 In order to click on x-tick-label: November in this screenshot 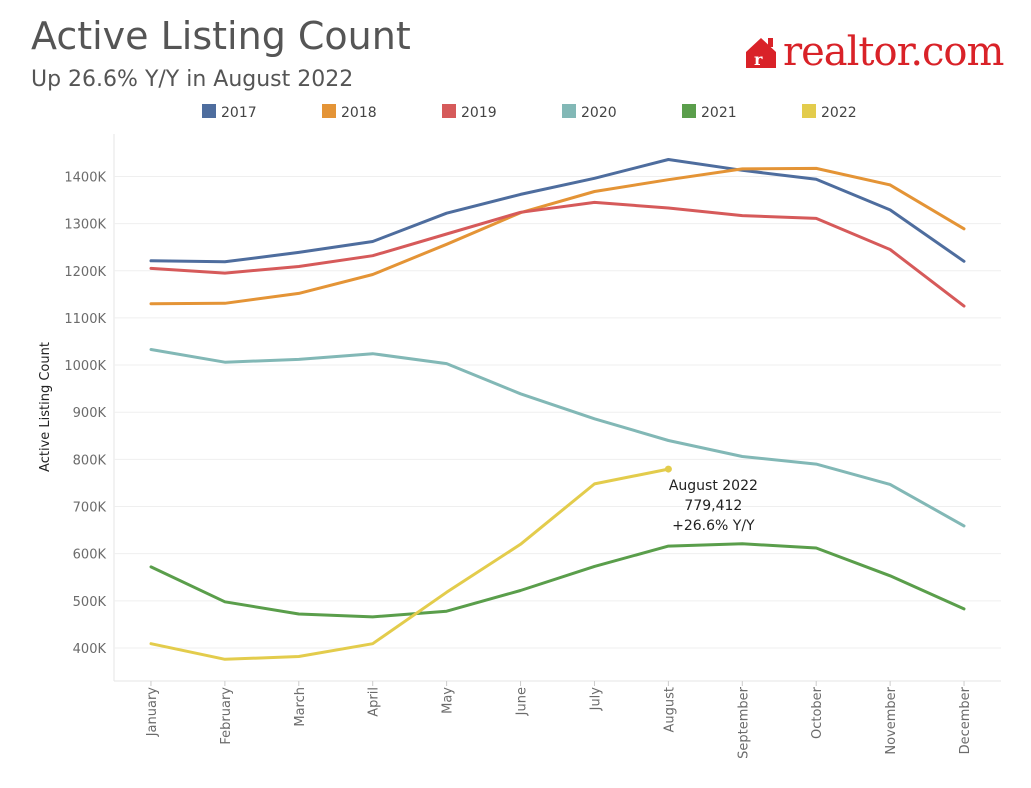, I will do `click(891, 720)`.